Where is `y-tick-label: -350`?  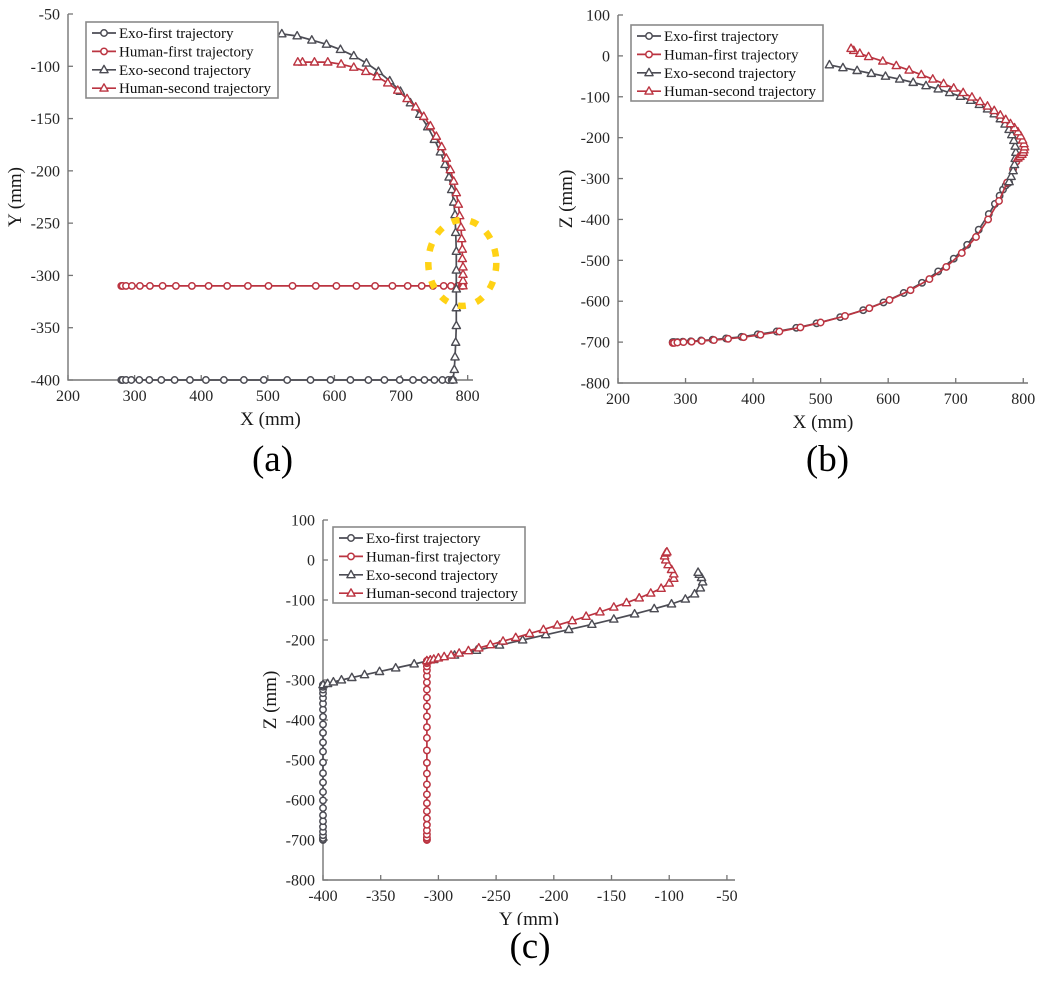 y-tick-label: -350 is located at coordinates (45, 328).